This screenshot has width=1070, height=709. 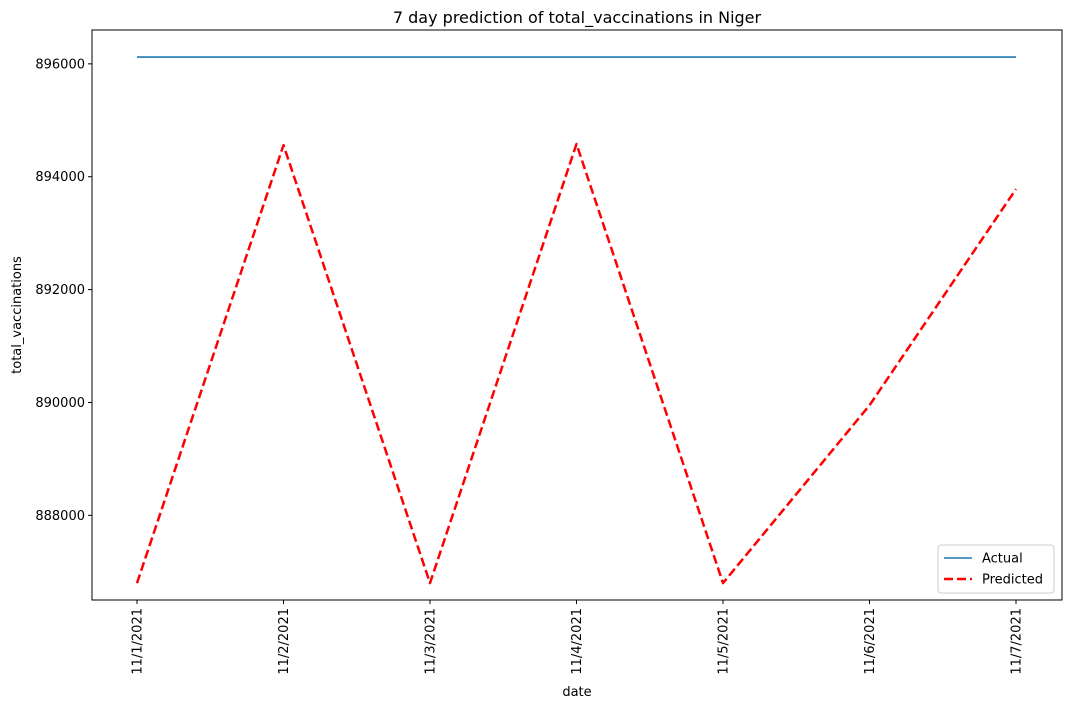 I want to click on legend-label-predicted: Predicted, so click(x=1012, y=580).